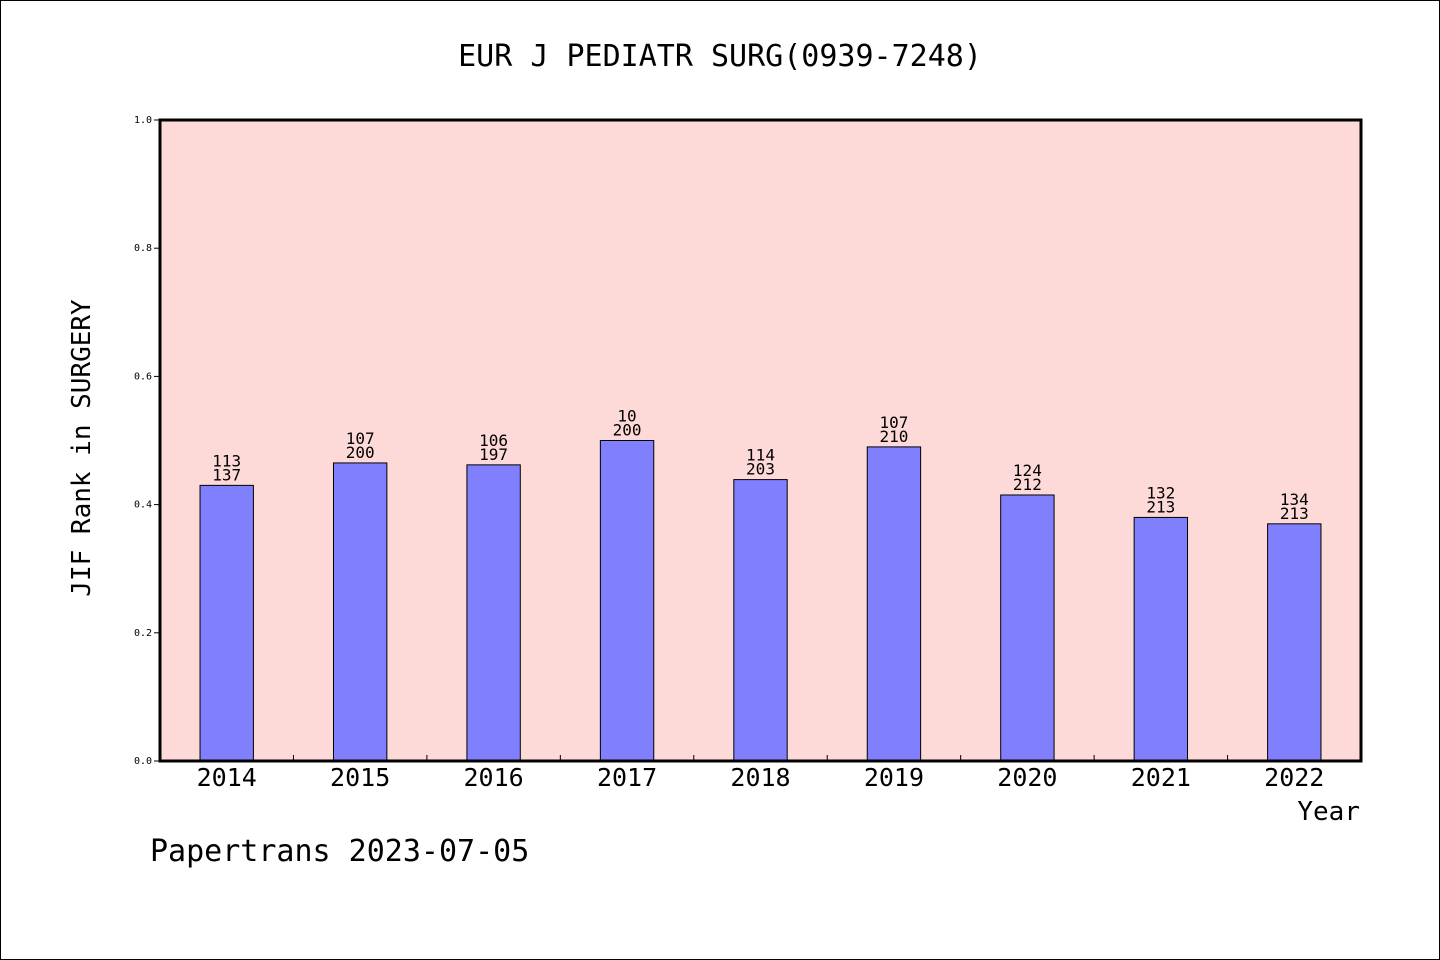 The image size is (1440, 960). Describe the element at coordinates (143, 120) in the screenshot. I see `y-tick-label: 1.0` at that location.